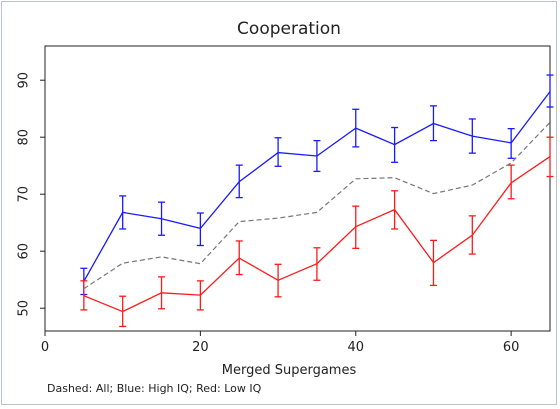  Describe the element at coordinates (355, 347) in the screenshot. I see `x-tick-label: 40` at that location.